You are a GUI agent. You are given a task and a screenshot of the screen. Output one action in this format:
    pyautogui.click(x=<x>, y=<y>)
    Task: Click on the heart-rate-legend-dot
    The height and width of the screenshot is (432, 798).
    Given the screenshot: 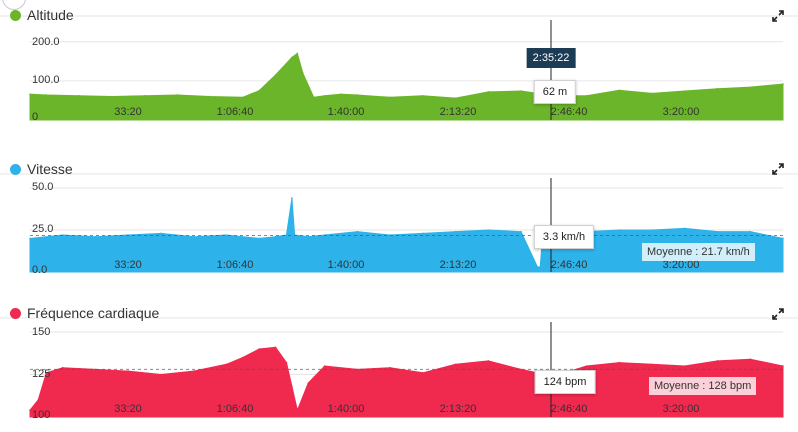 What is the action you would take?
    pyautogui.click(x=15, y=313)
    